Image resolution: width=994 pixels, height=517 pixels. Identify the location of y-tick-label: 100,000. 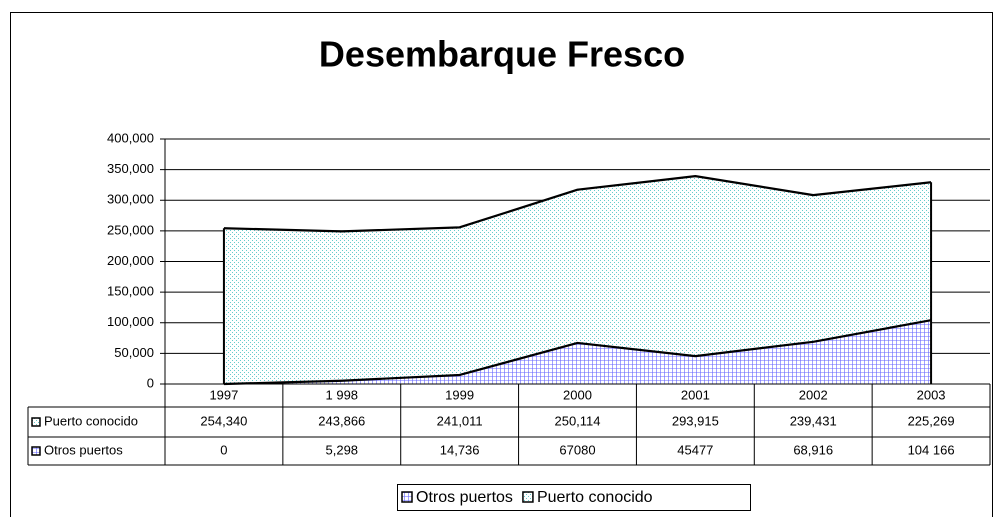
(130, 321).